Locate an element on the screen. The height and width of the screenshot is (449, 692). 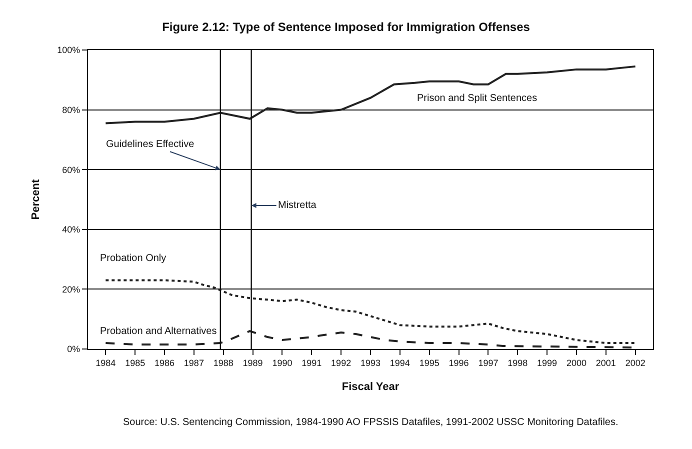
x-tick-label: 2002 is located at coordinates (635, 363).